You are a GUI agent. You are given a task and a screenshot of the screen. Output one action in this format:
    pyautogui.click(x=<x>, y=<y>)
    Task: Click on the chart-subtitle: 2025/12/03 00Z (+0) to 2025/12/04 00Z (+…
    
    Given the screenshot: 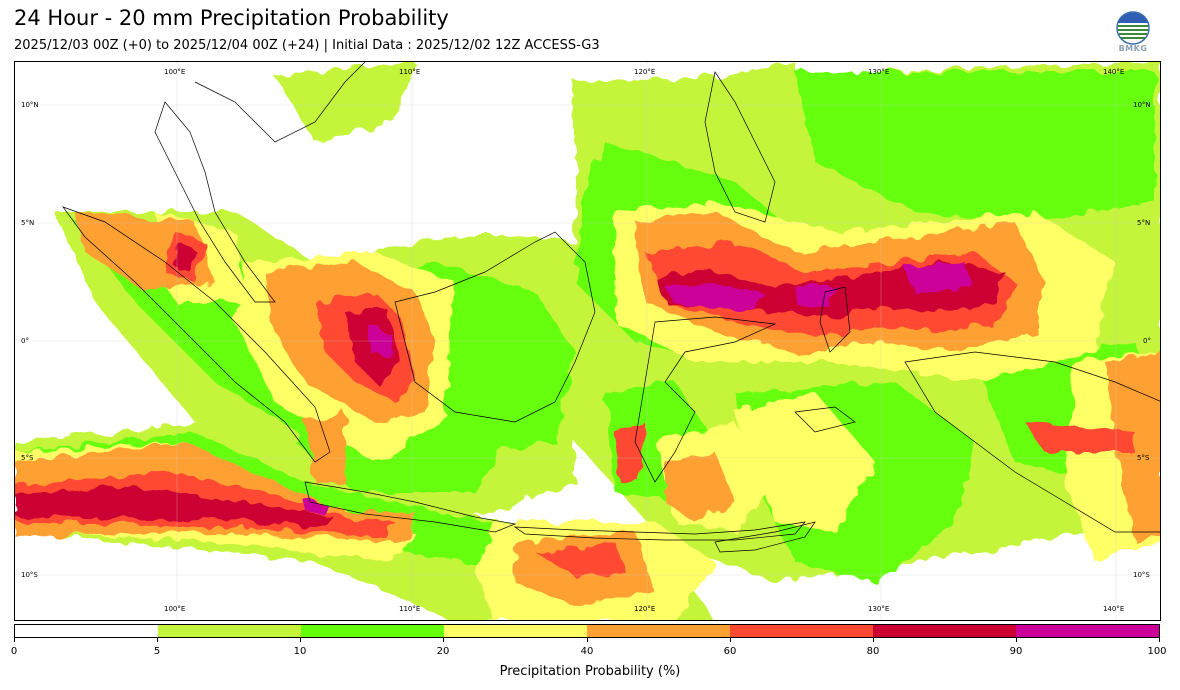 What is the action you would take?
    pyautogui.click(x=307, y=45)
    